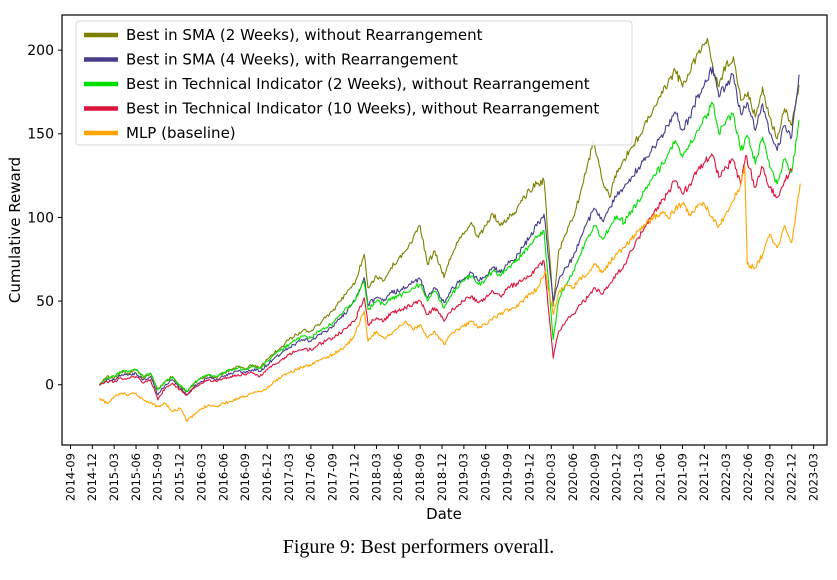 The height and width of the screenshot is (580, 837). What do you see at coordinates (507, 477) in the screenshot?
I see `x-tick-label: 2019-09` at bounding box center [507, 477].